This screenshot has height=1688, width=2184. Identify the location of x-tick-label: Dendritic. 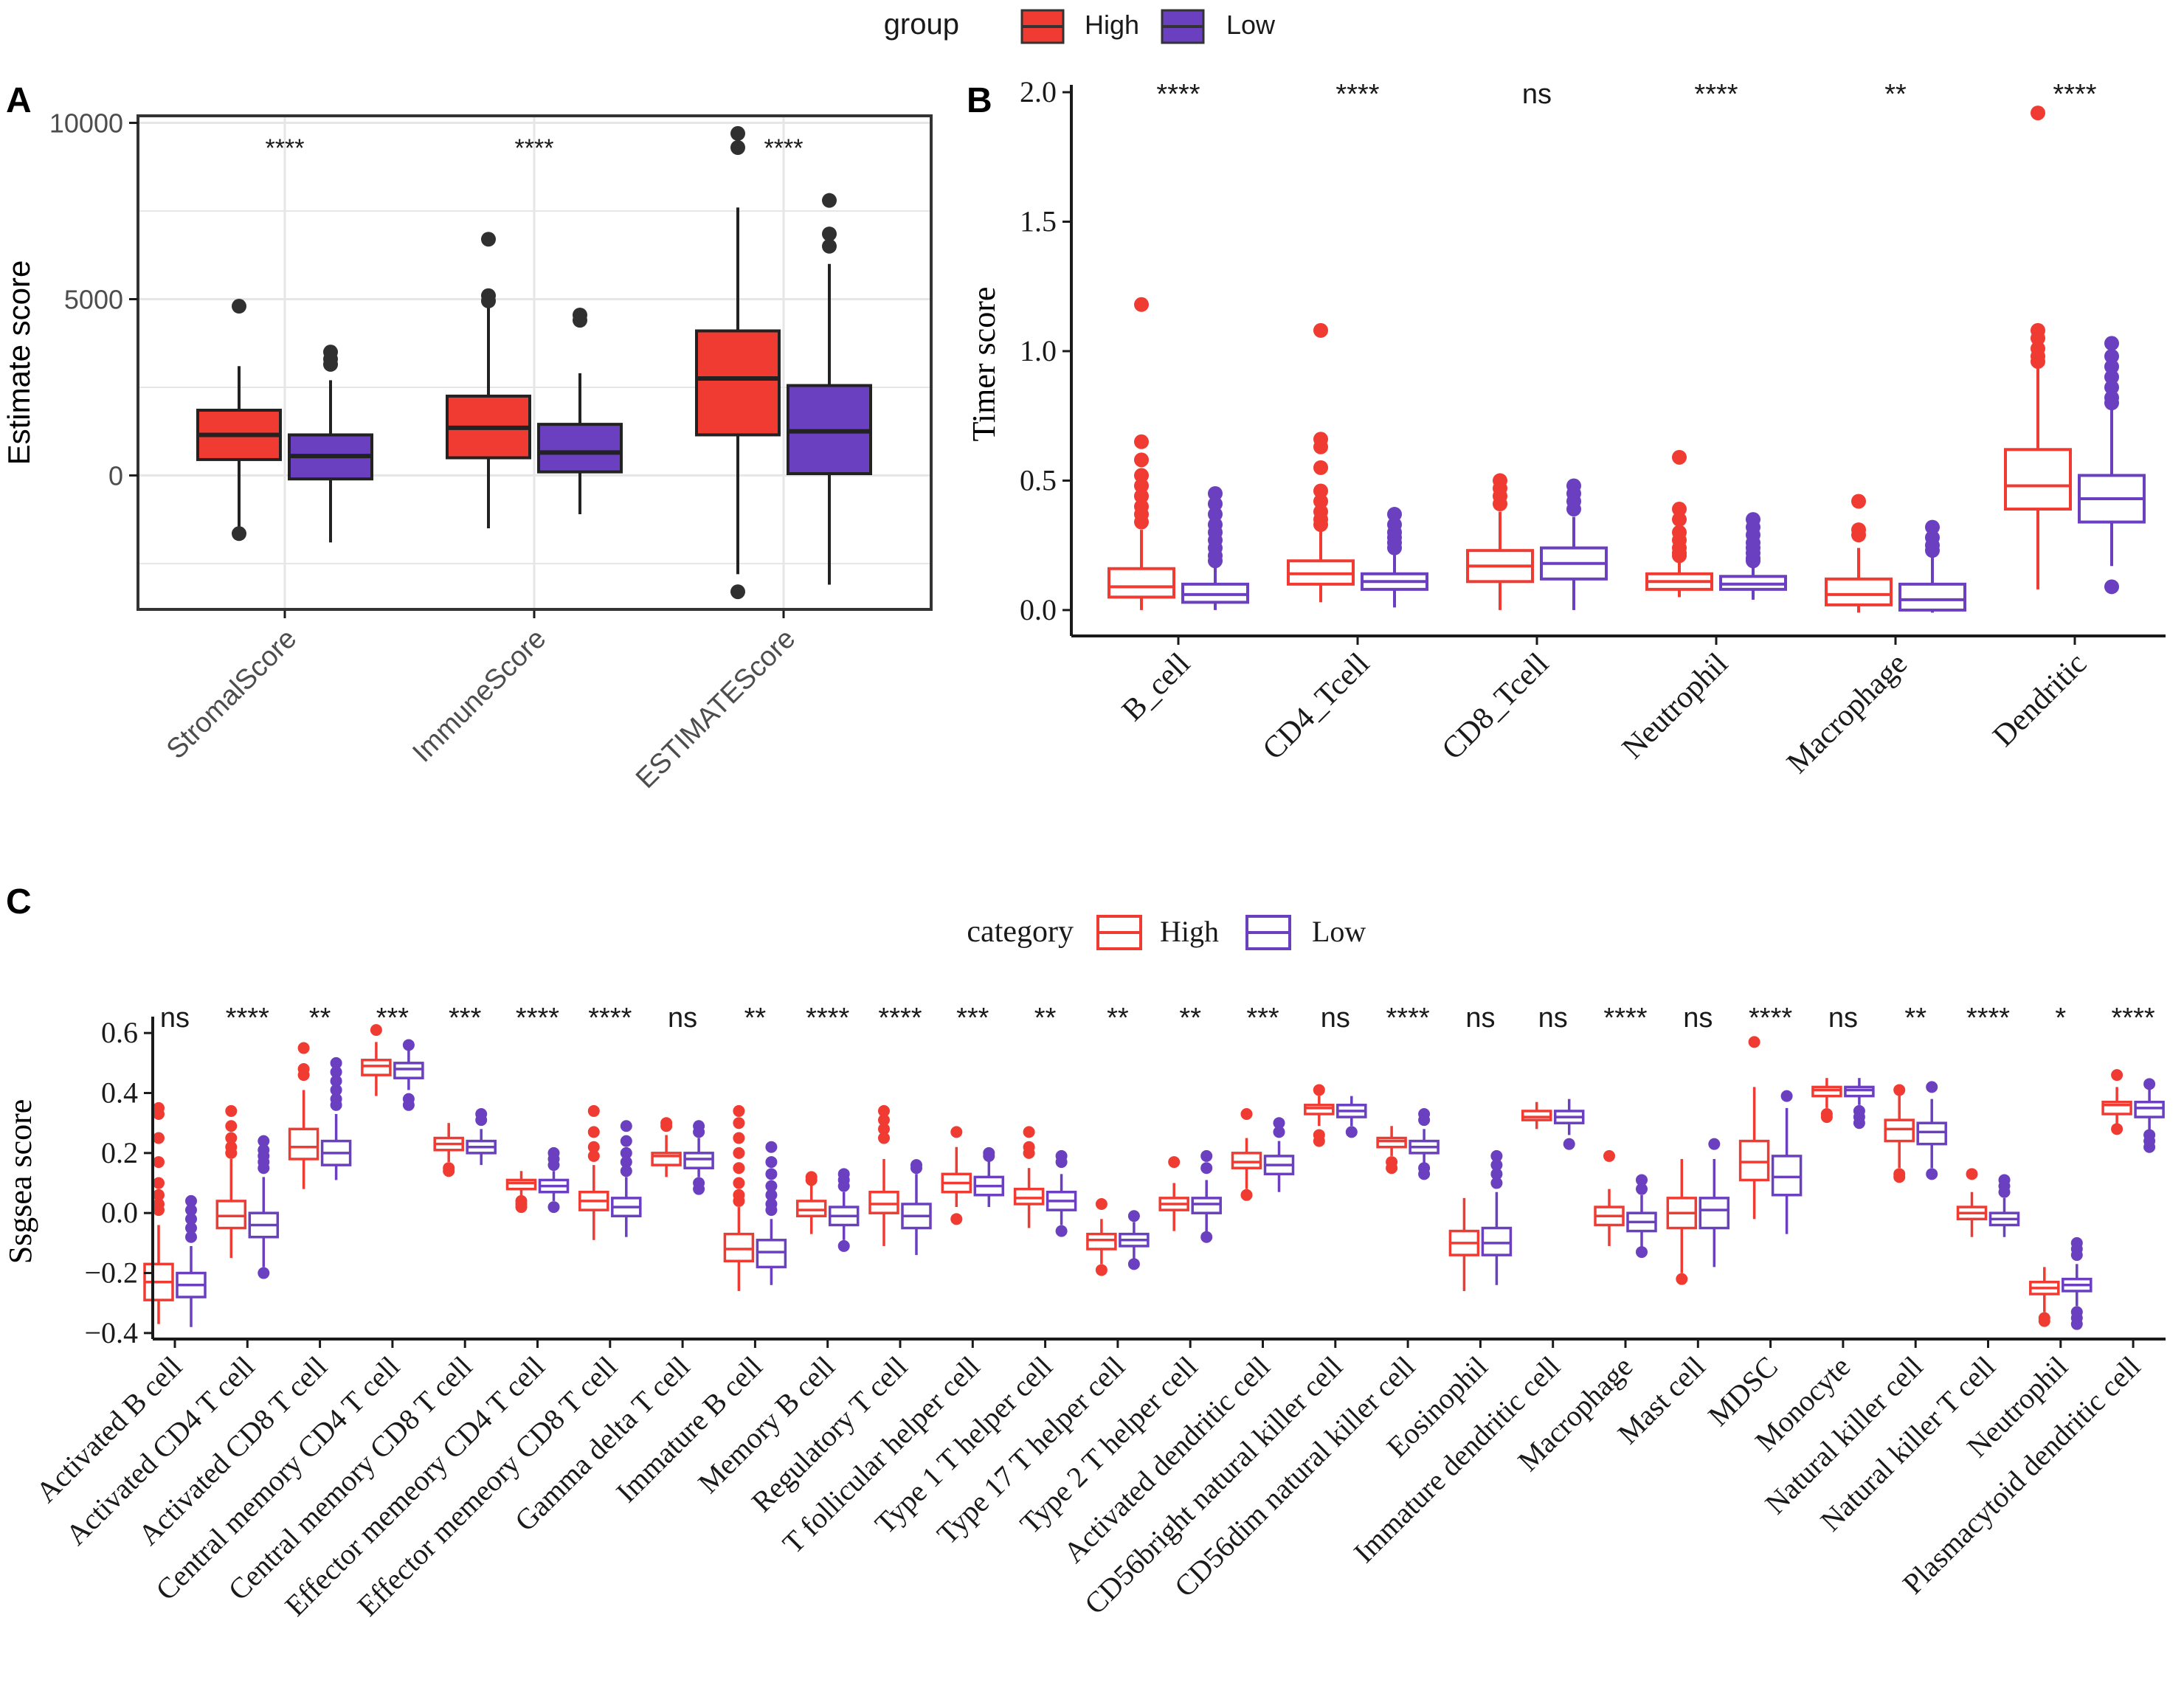
(2039, 701).